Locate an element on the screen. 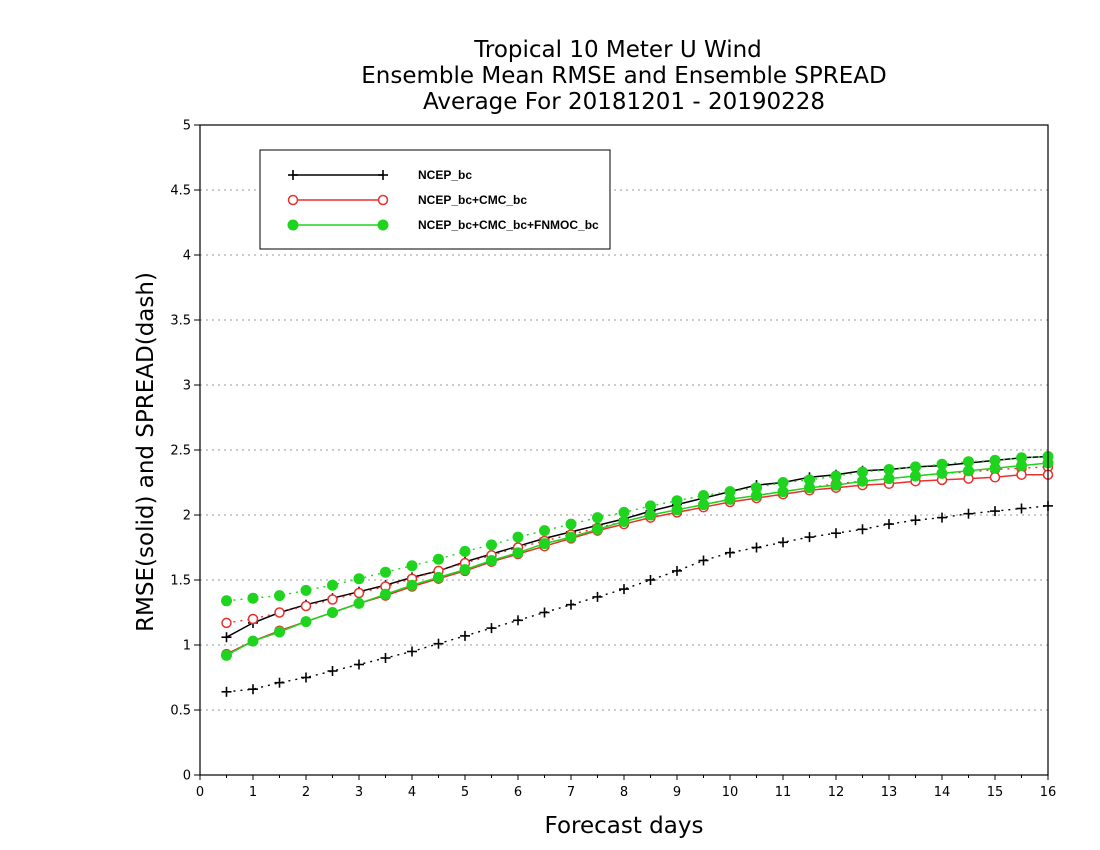  x-axis-label: Forecast days is located at coordinates (624, 826).